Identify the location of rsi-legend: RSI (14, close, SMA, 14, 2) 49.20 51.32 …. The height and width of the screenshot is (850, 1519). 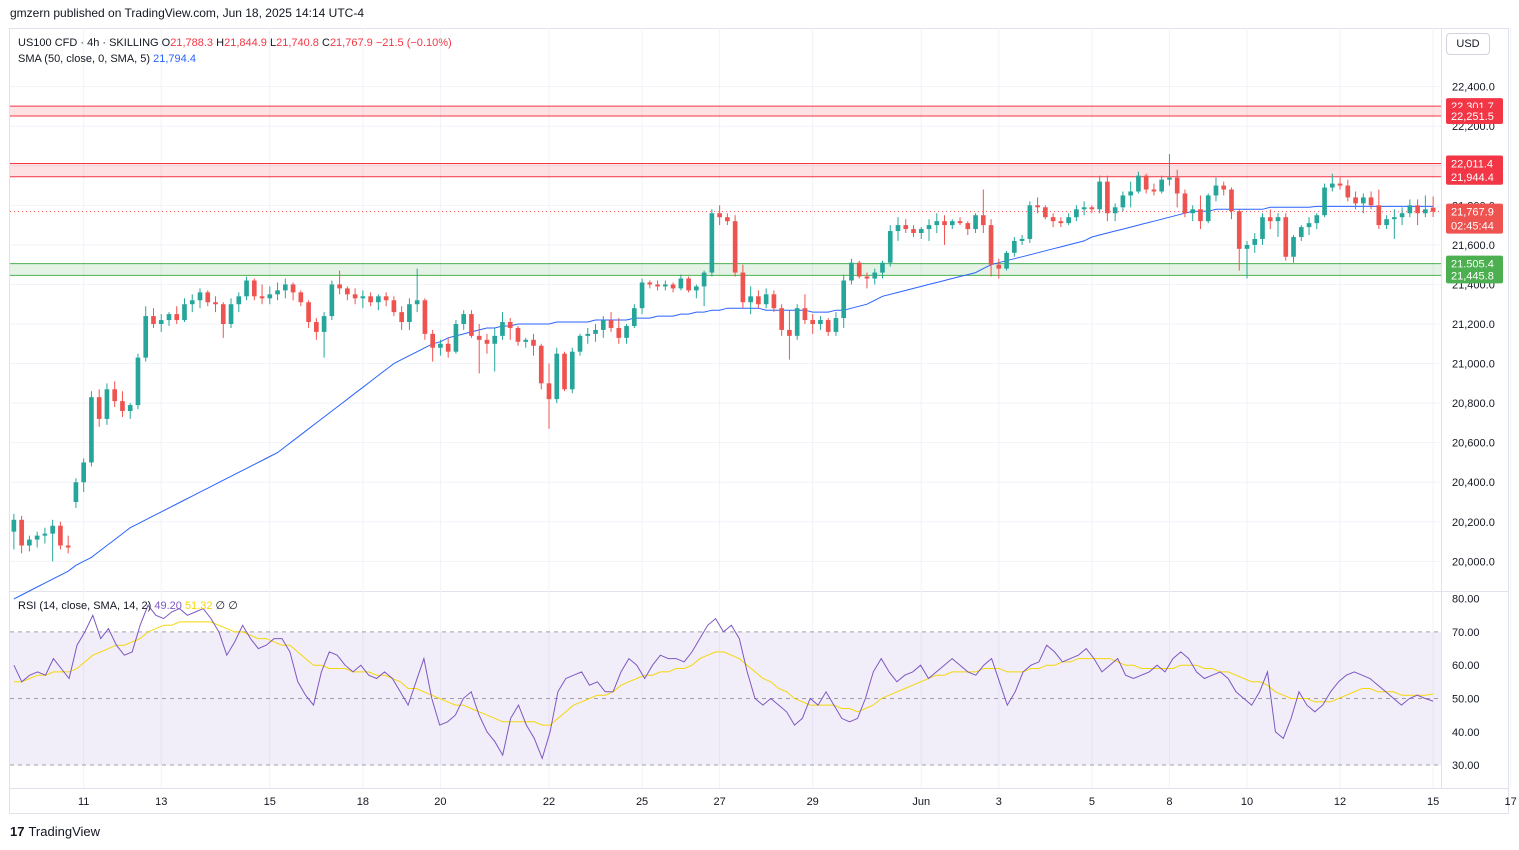
(128, 605).